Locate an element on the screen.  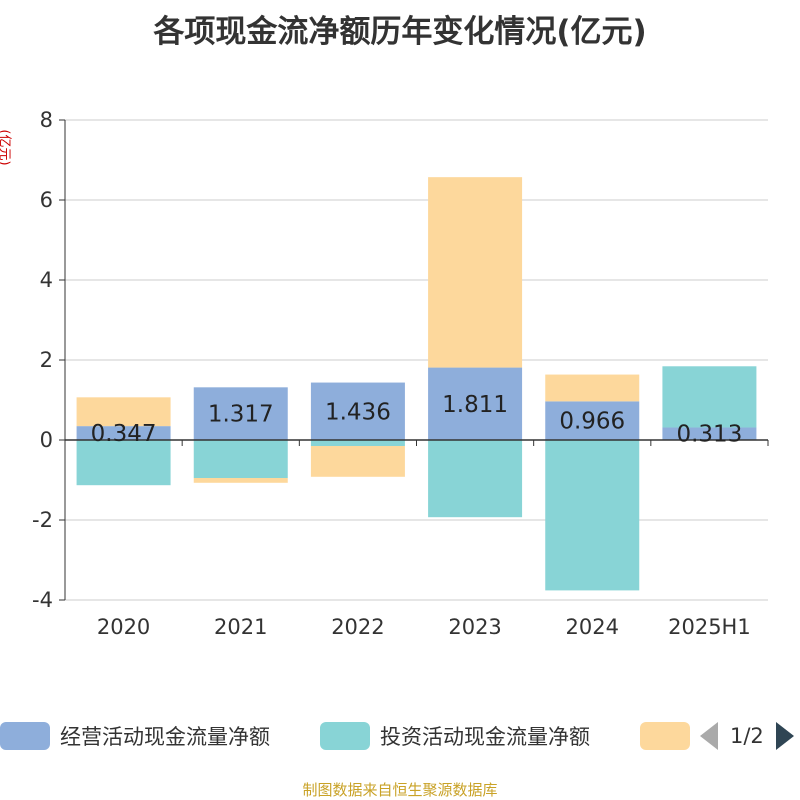
y-tick-label: 6 is located at coordinates (46, 200).